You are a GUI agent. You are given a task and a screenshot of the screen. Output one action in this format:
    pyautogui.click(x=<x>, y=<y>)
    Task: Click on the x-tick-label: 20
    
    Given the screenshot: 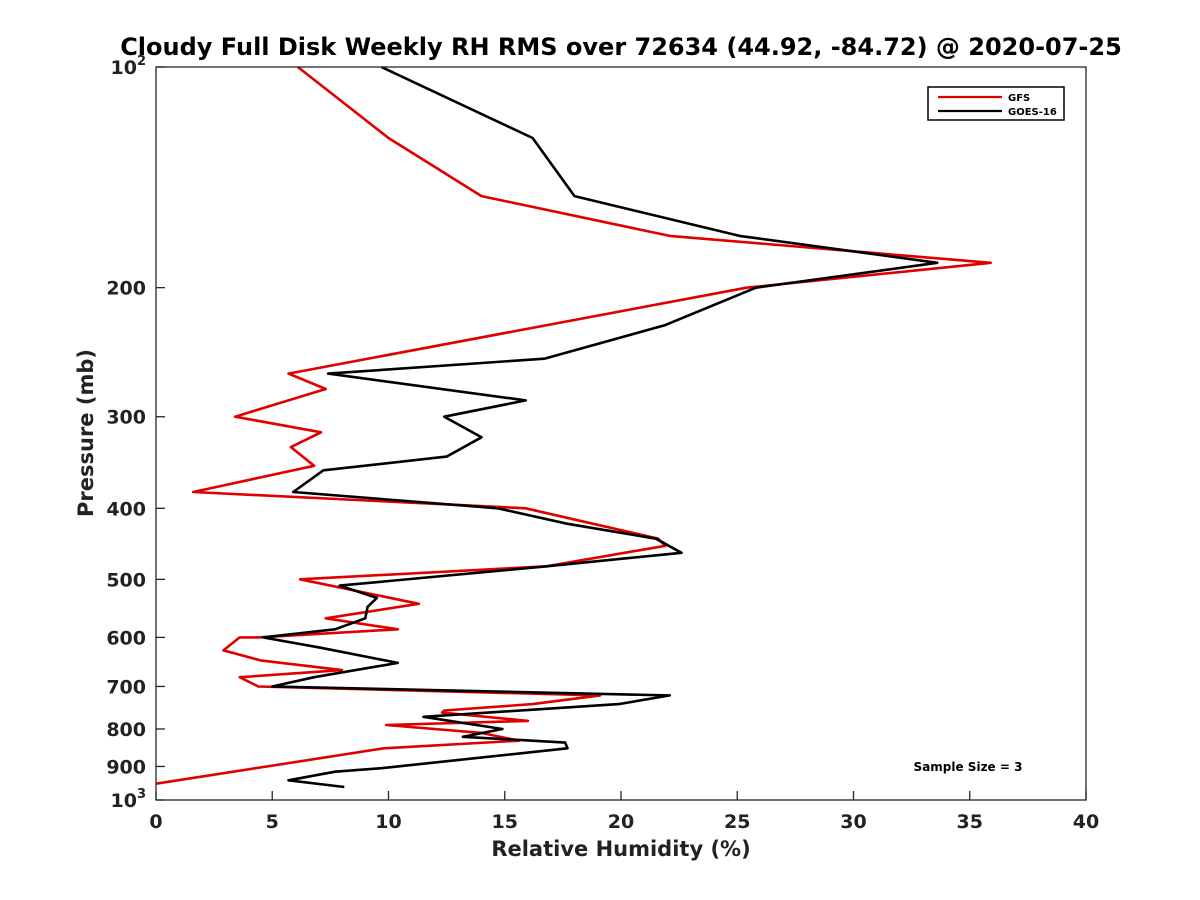 What is the action you would take?
    pyautogui.click(x=621, y=822)
    